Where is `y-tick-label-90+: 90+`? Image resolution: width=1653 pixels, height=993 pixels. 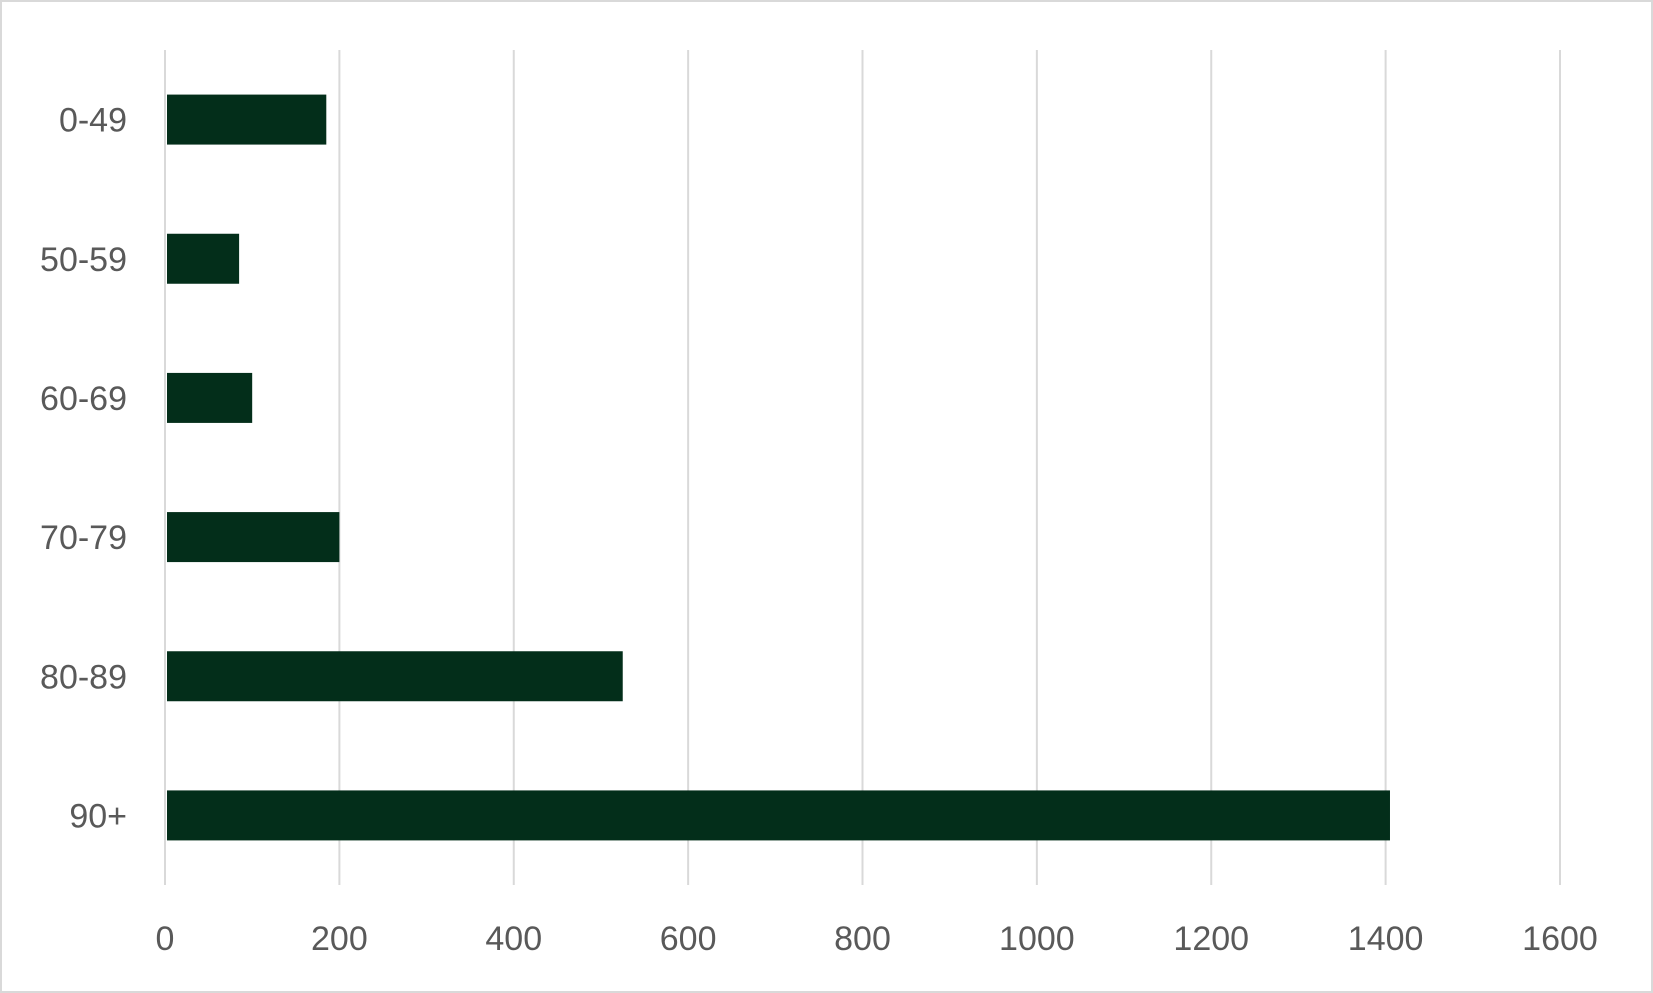
y-tick-label-90+: 90+ is located at coordinates (98, 816).